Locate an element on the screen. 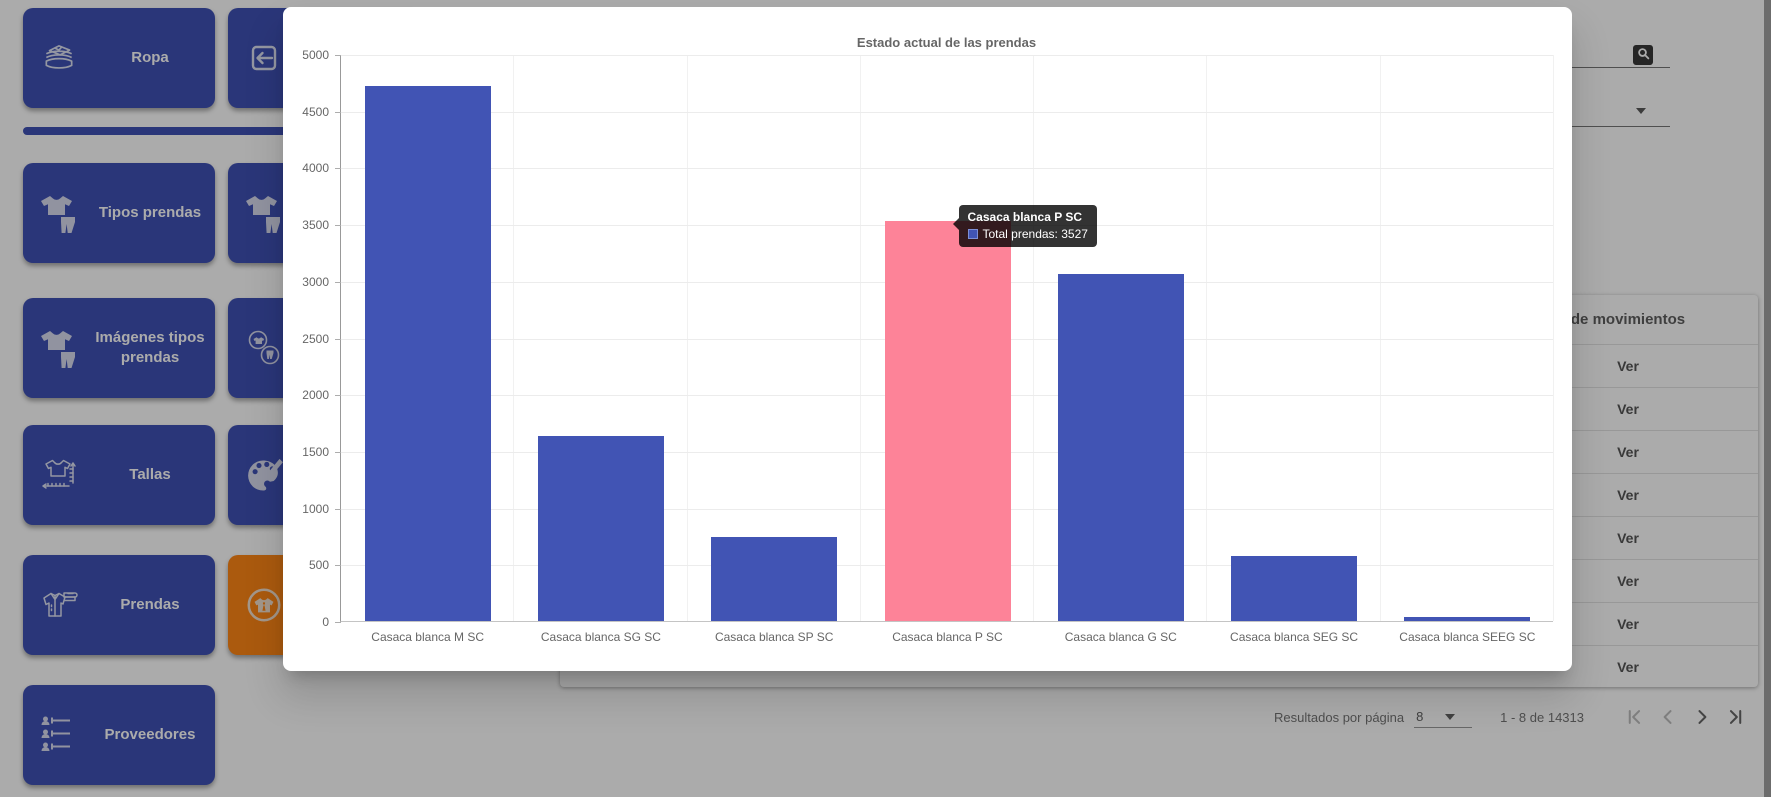 The width and height of the screenshot is (1771, 797). bar-Casaca blanca G SC is located at coordinates (1120, 447).